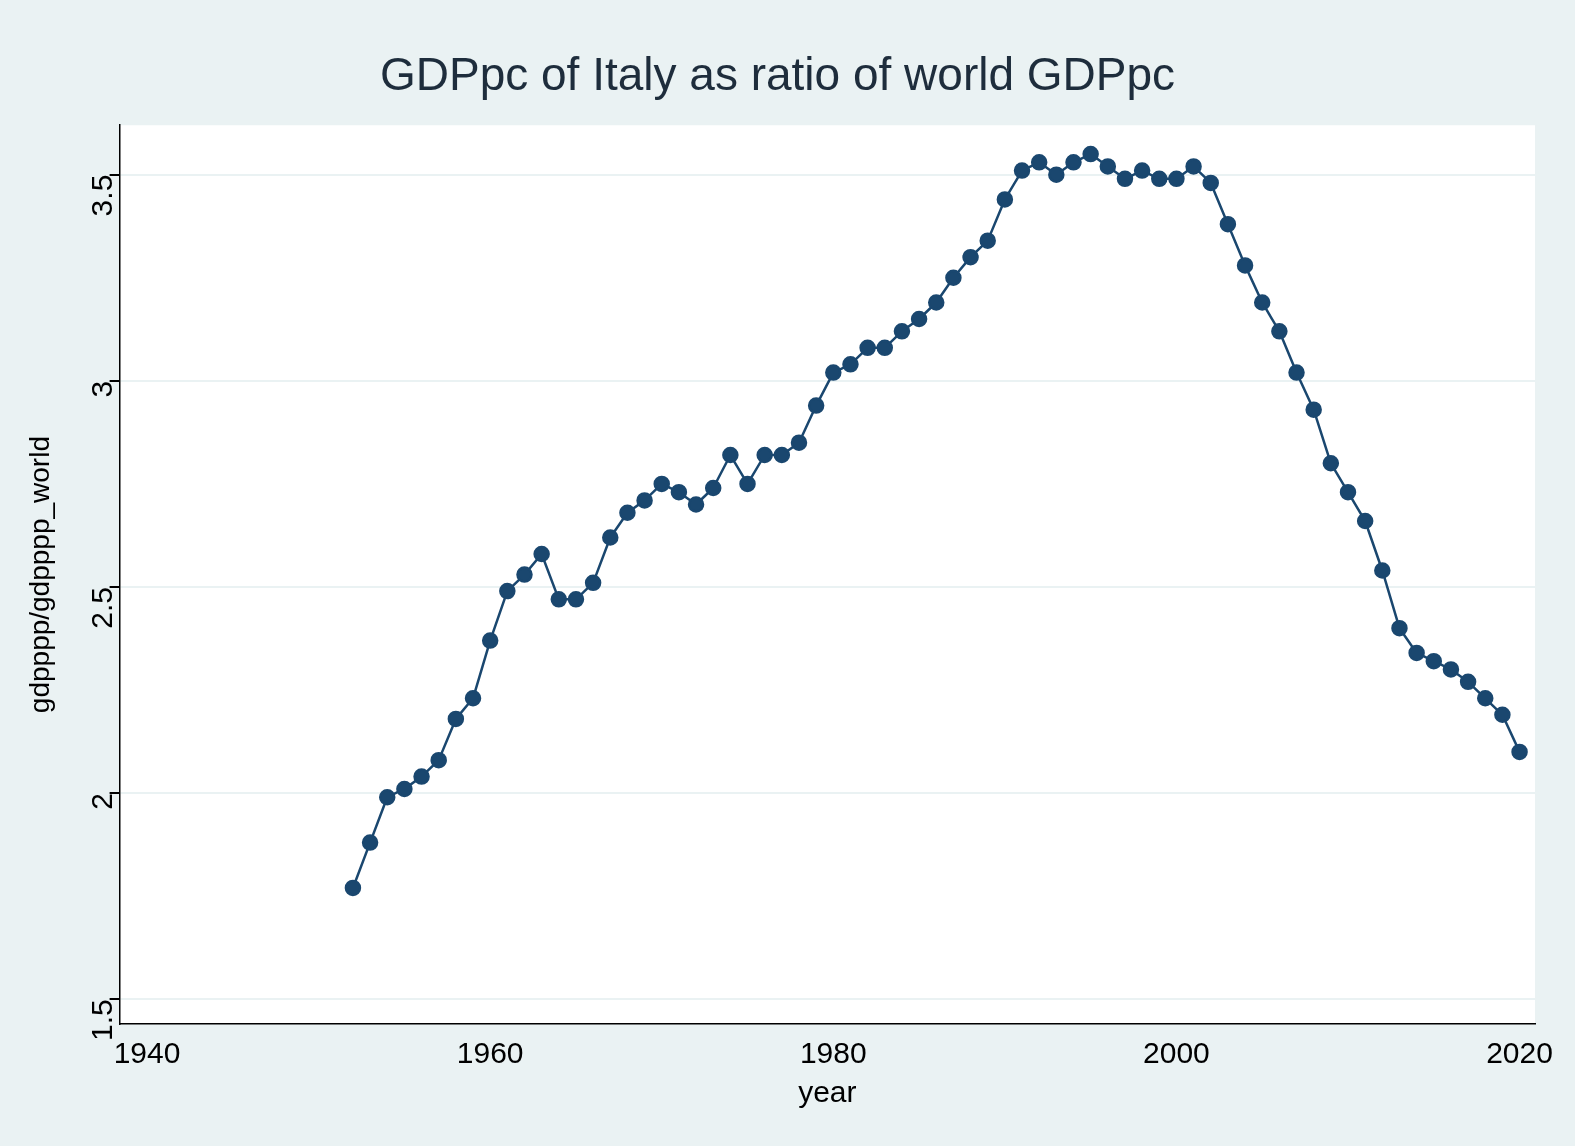 The height and width of the screenshot is (1146, 1575). I want to click on y-tick-label: 3.5, so click(101, 195).